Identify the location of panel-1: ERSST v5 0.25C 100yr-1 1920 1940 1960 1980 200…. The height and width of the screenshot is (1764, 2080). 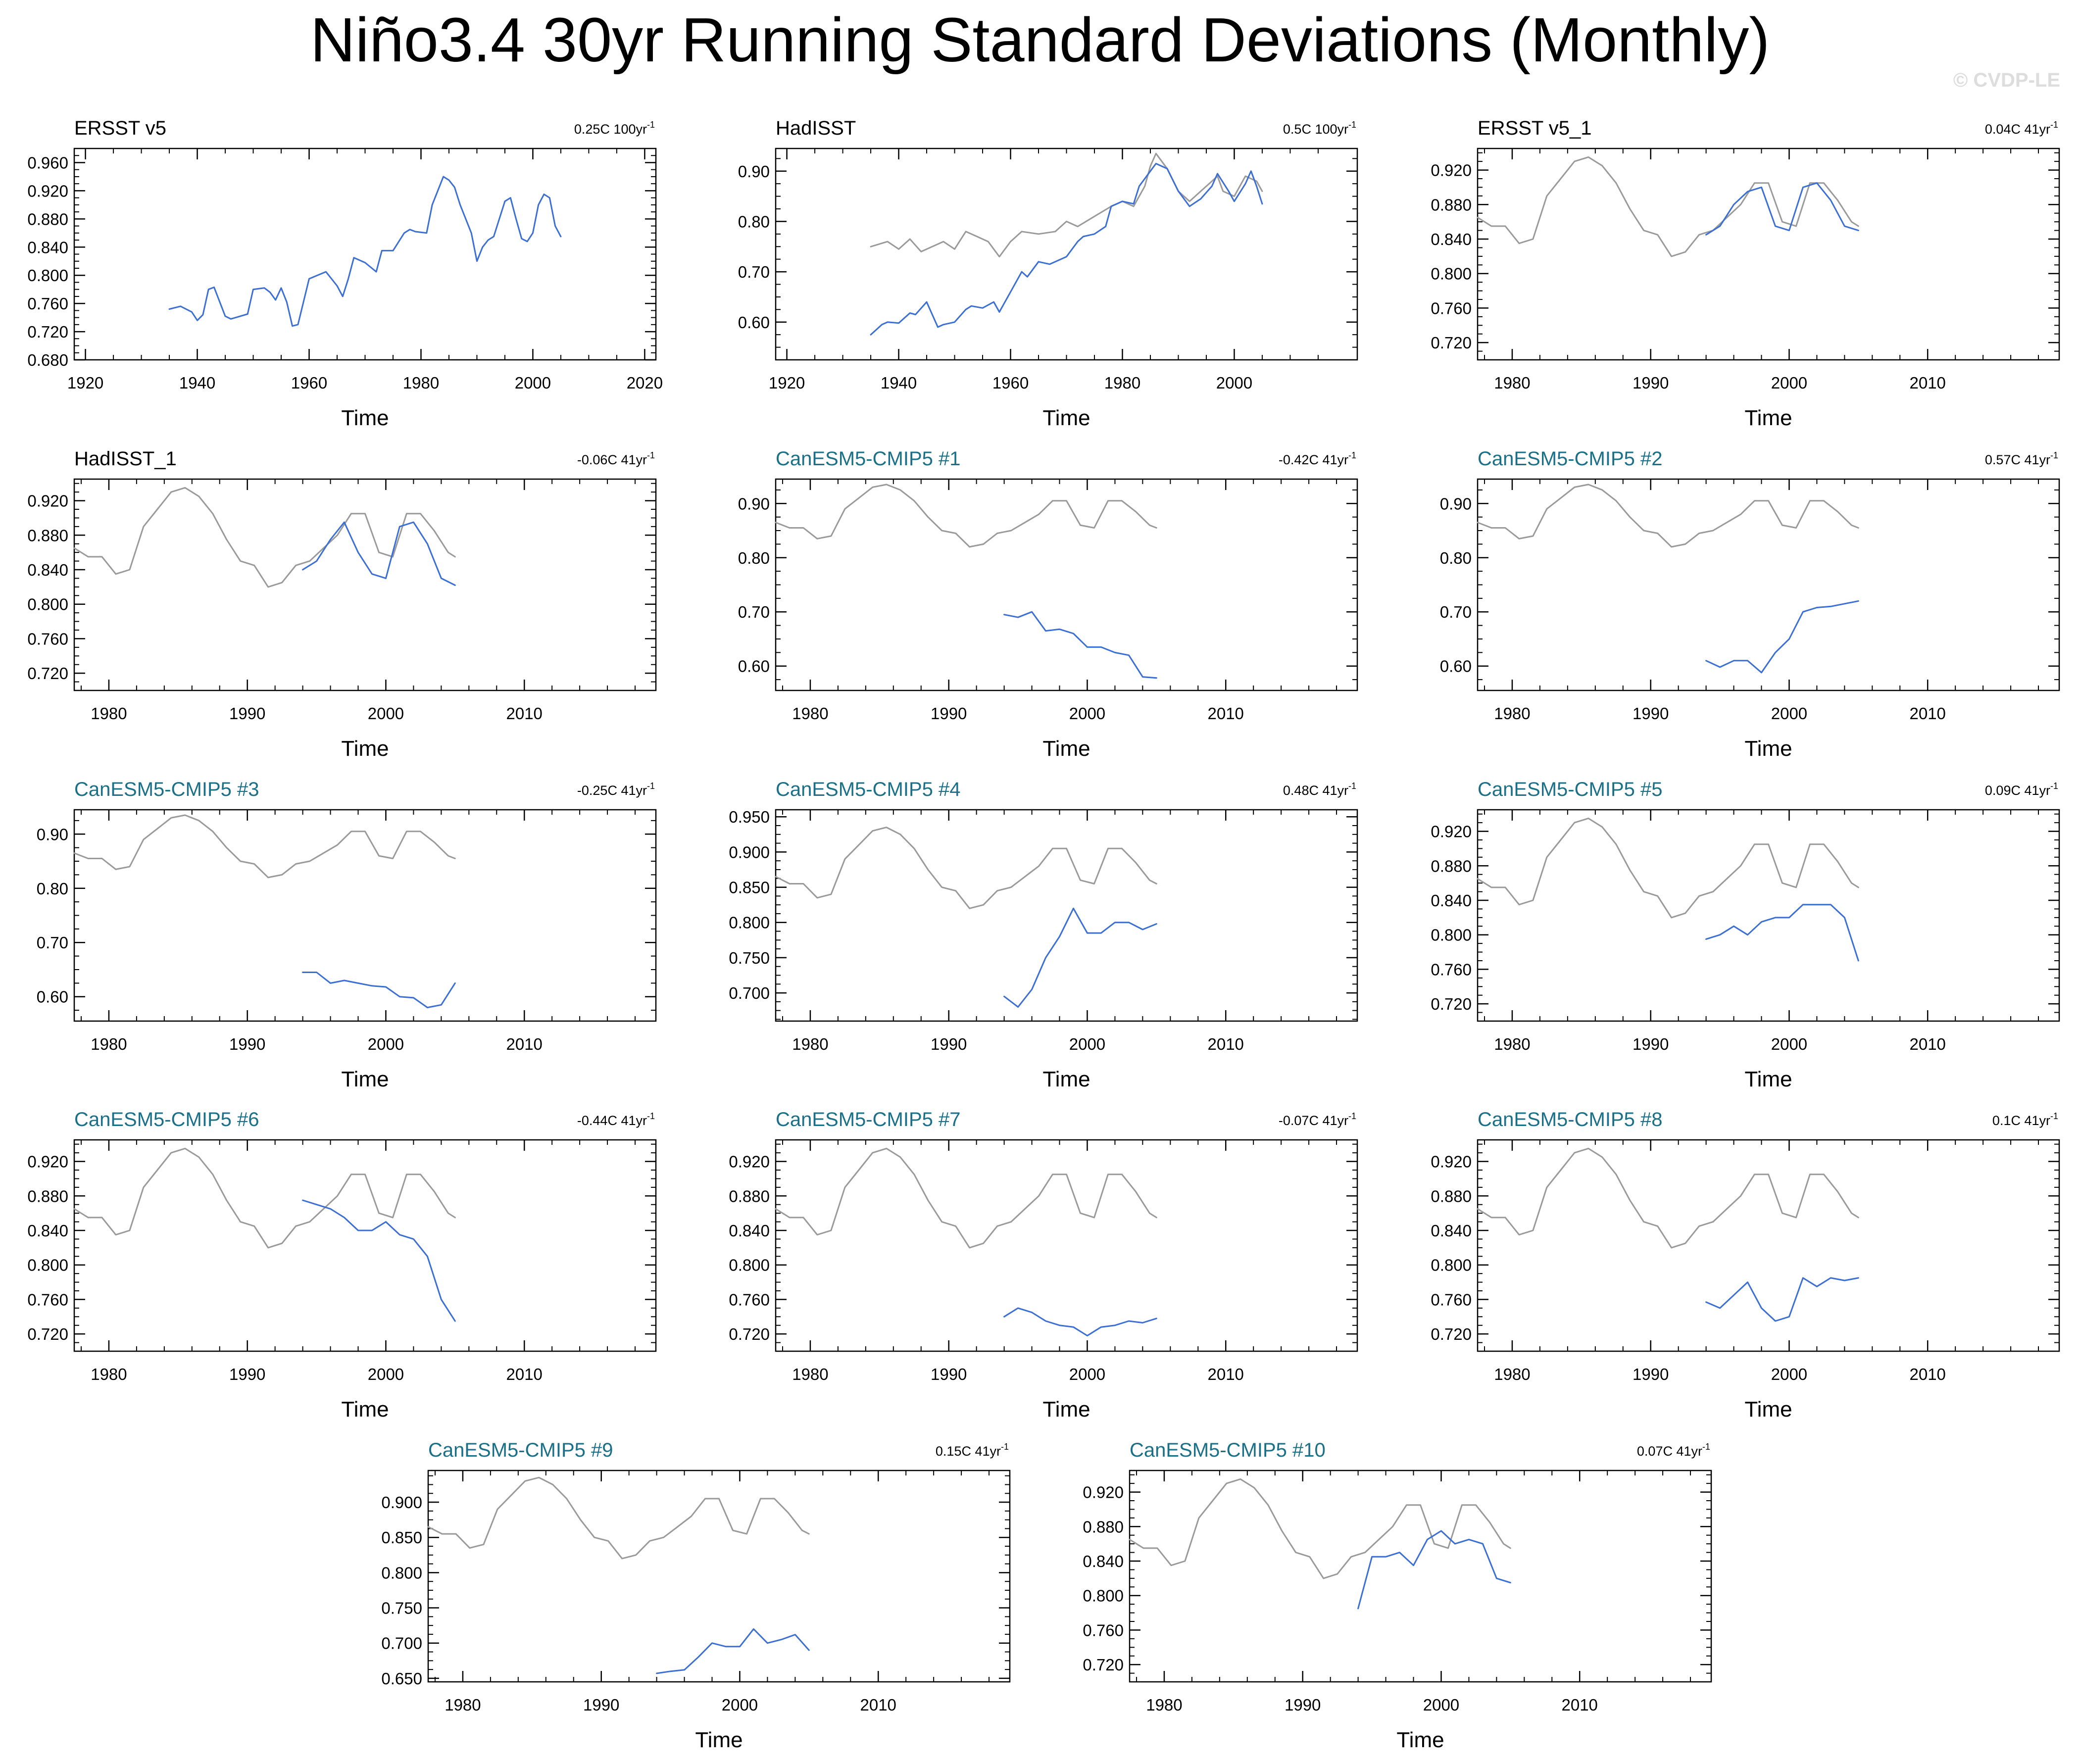
(345, 273).